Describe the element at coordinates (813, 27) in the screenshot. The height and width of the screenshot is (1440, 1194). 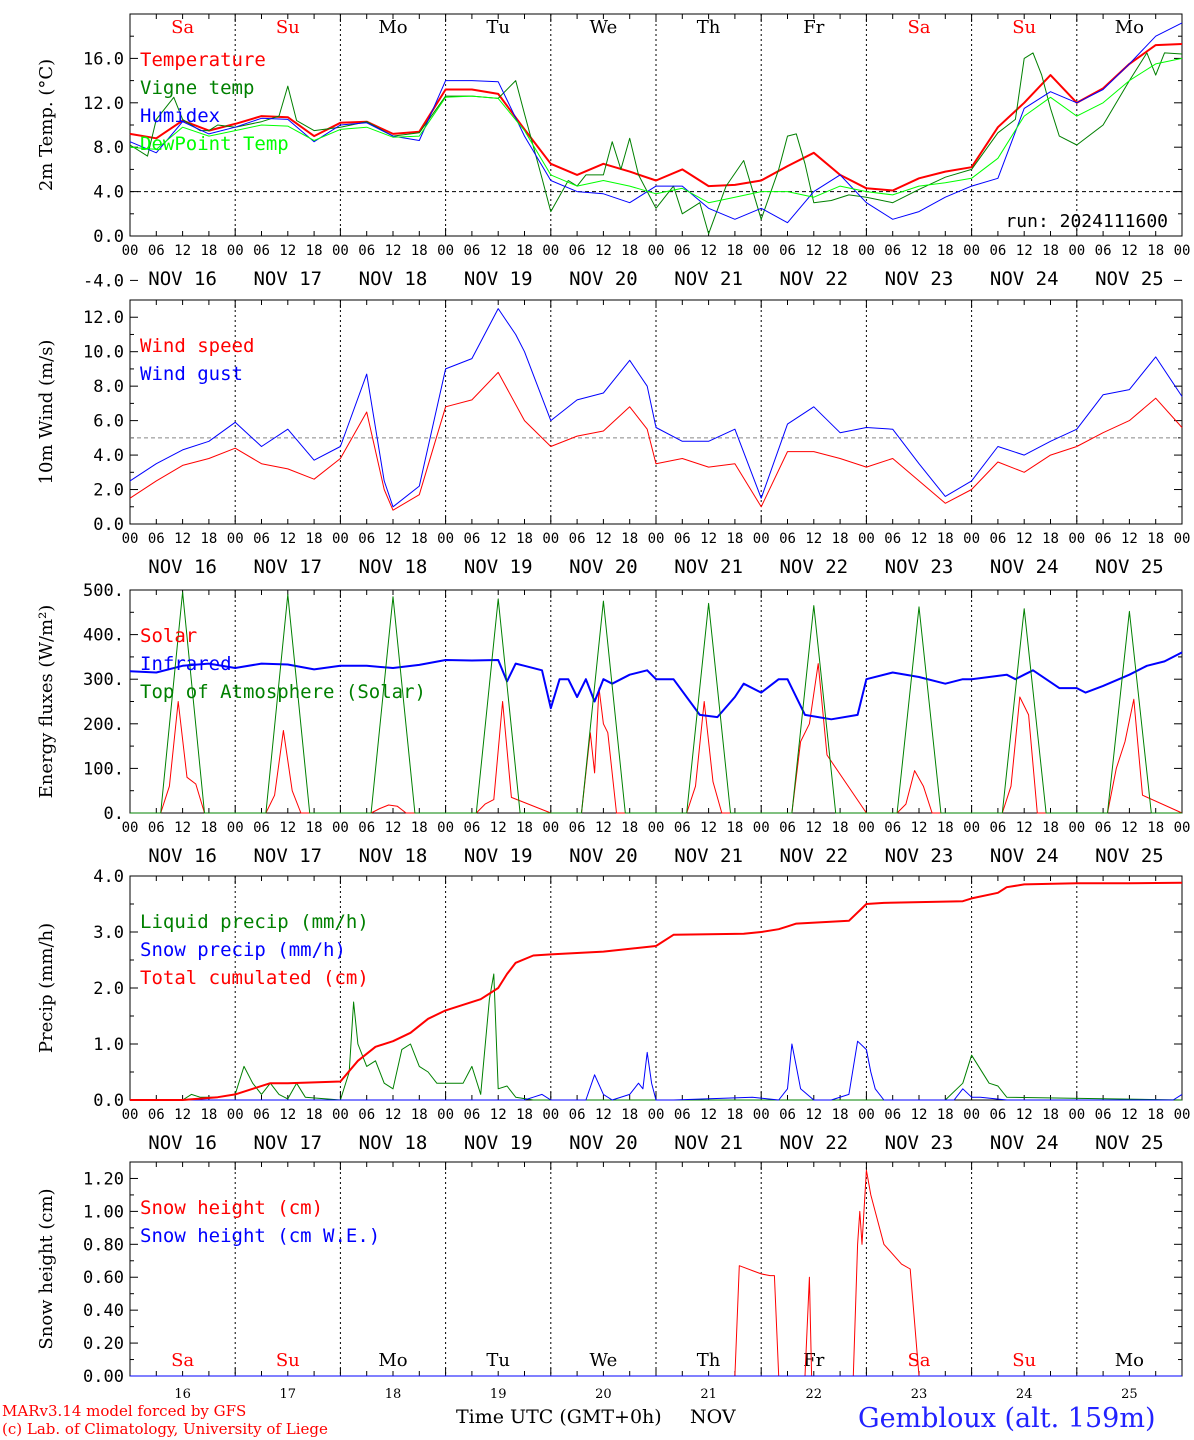
I see `day-name-label: Fr` at that location.